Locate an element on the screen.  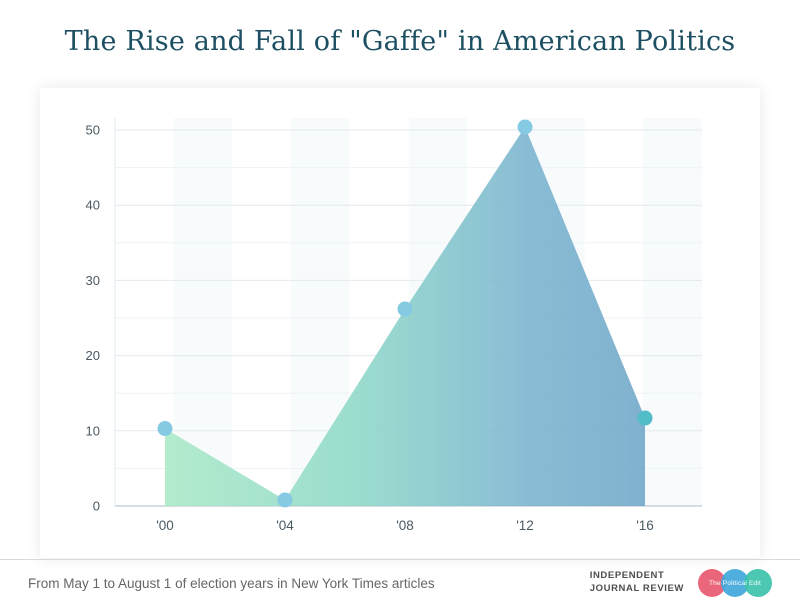
logo-circle-teal is located at coordinates (758, 583).